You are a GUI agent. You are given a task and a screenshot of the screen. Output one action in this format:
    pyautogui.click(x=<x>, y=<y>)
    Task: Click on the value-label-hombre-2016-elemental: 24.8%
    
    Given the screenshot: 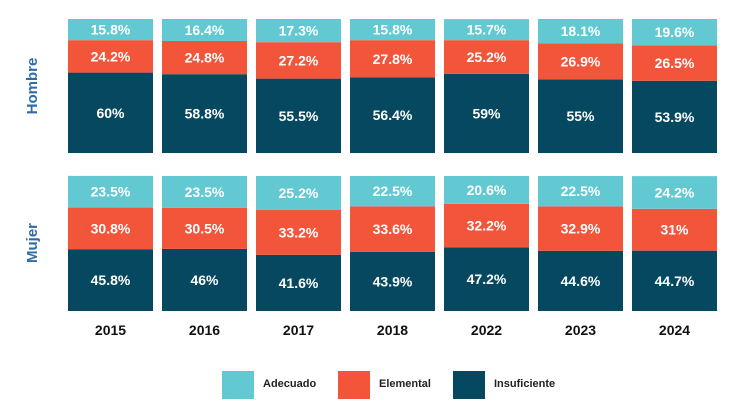 What is the action you would take?
    pyautogui.click(x=205, y=58)
    